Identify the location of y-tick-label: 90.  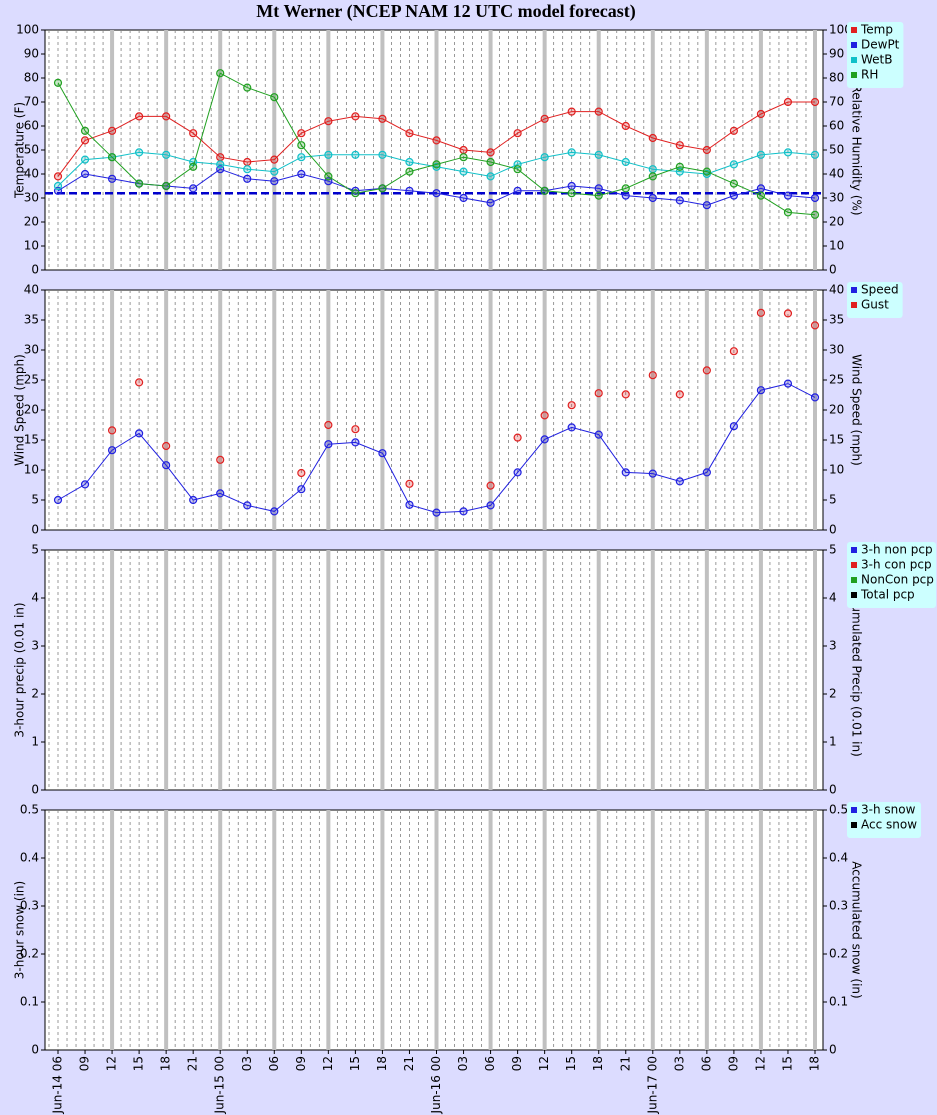
(31, 54).